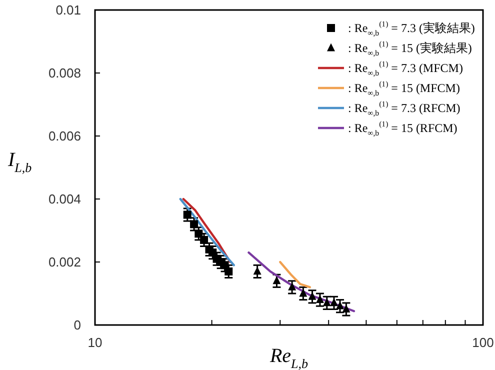  Describe the element at coordinates (295, 274) in the screenshot. I see `line-series` at that location.